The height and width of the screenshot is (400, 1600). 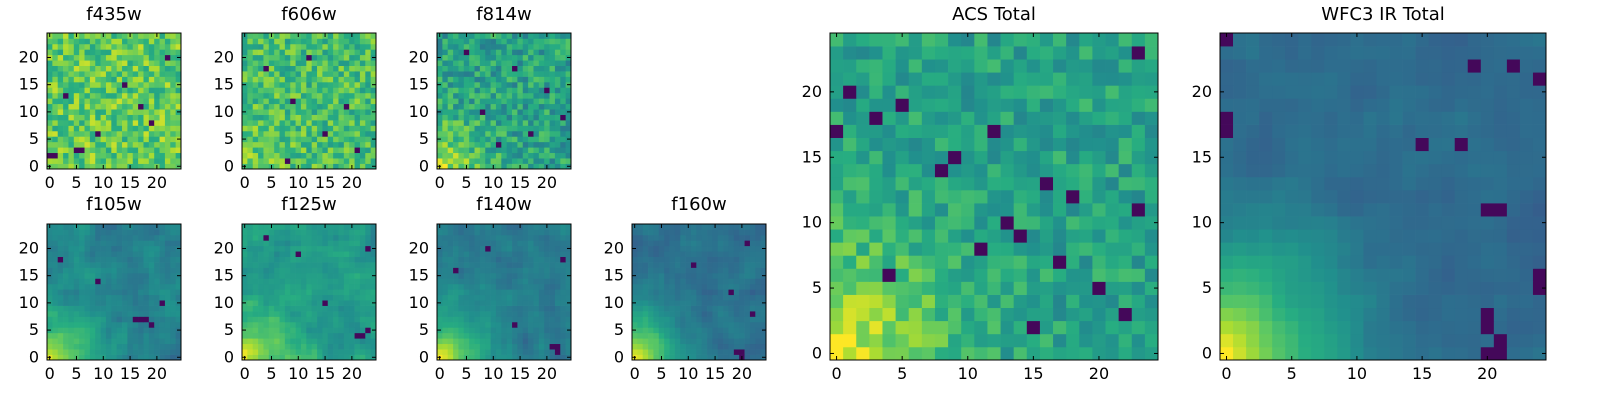 I want to click on y-tick-label: 20, so click(x=224, y=247).